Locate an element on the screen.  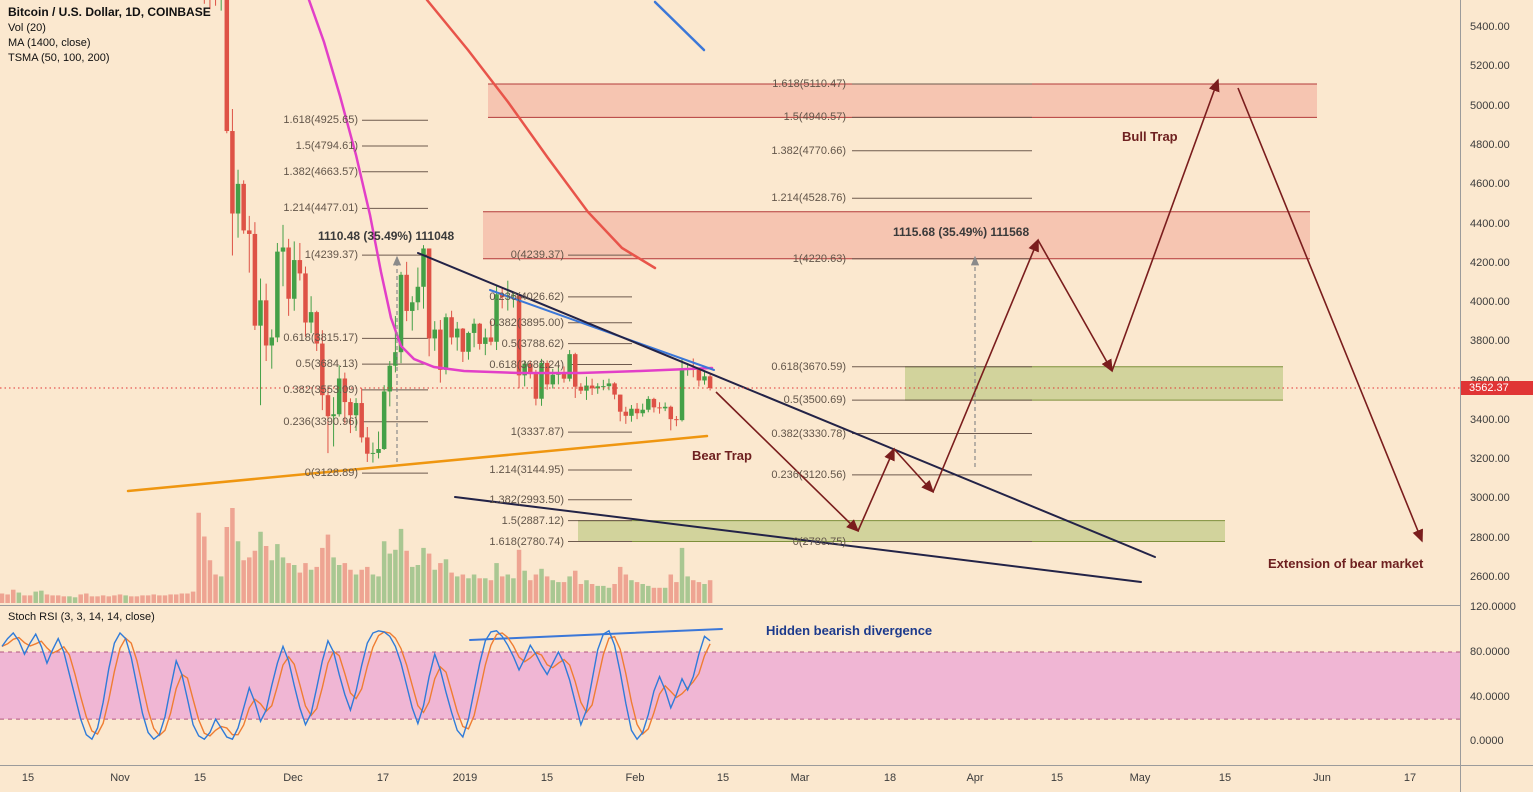
fib-level-label-left: 0.618(3815.17) is located at coordinates (320, 338).